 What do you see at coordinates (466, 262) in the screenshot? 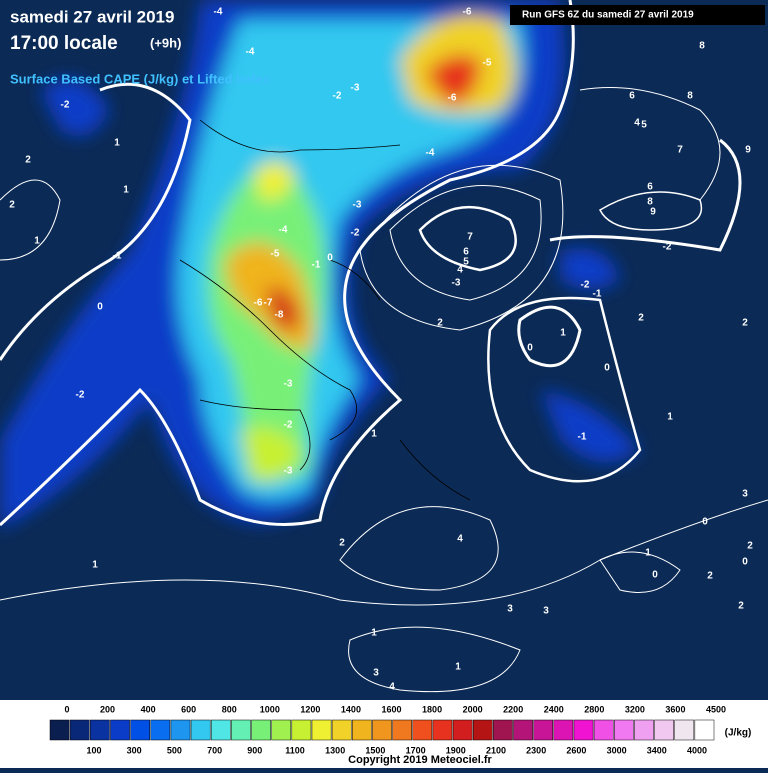
I see `contour-label: 5` at bounding box center [466, 262].